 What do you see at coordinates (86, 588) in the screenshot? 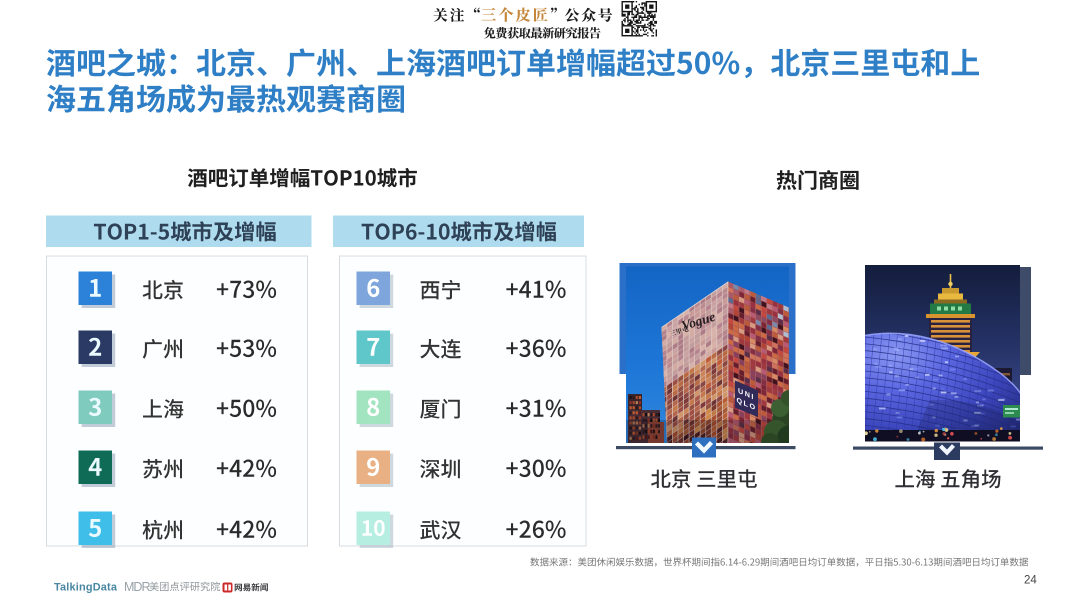
I see `svg-text: TalkingData` at bounding box center [86, 588].